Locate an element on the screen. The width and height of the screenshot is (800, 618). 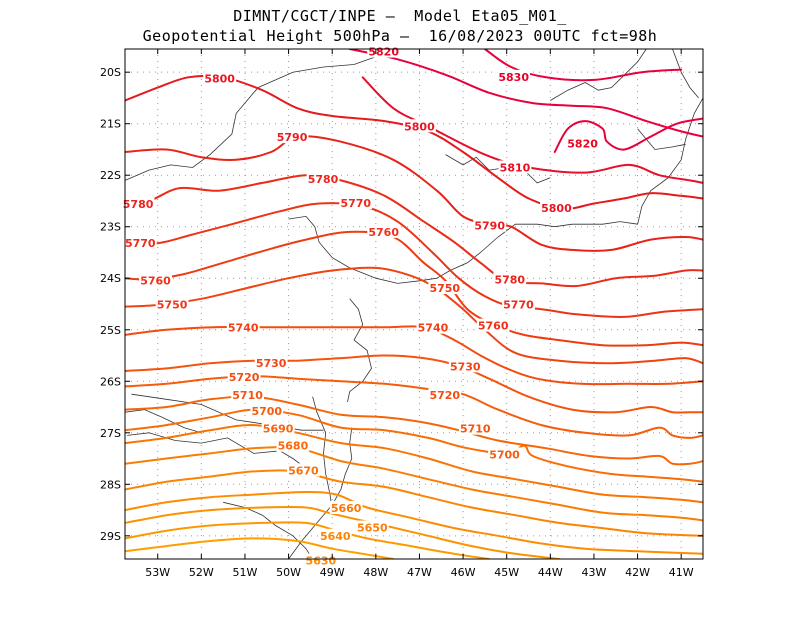
x-tick-label: 47W is located at coordinates (419, 572).